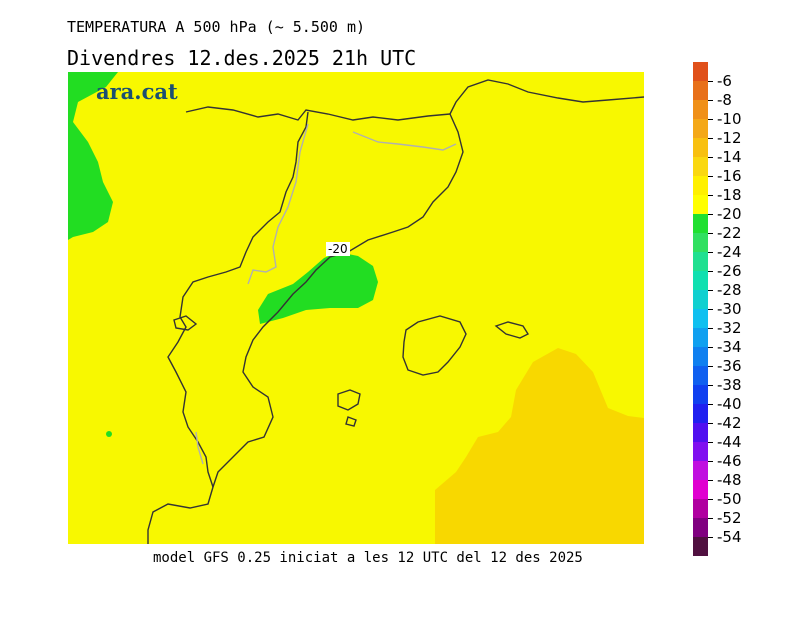 This screenshot has width=800, height=617. I want to click on colorbar-tick-label: -52, so click(725, 518).